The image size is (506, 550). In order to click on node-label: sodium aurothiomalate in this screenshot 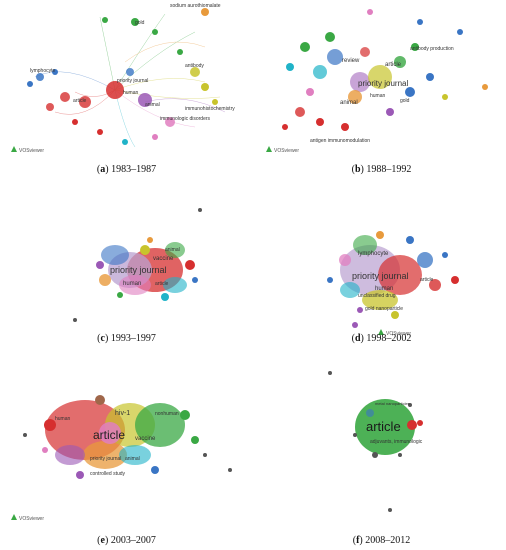, I will do `click(195, 6)`.